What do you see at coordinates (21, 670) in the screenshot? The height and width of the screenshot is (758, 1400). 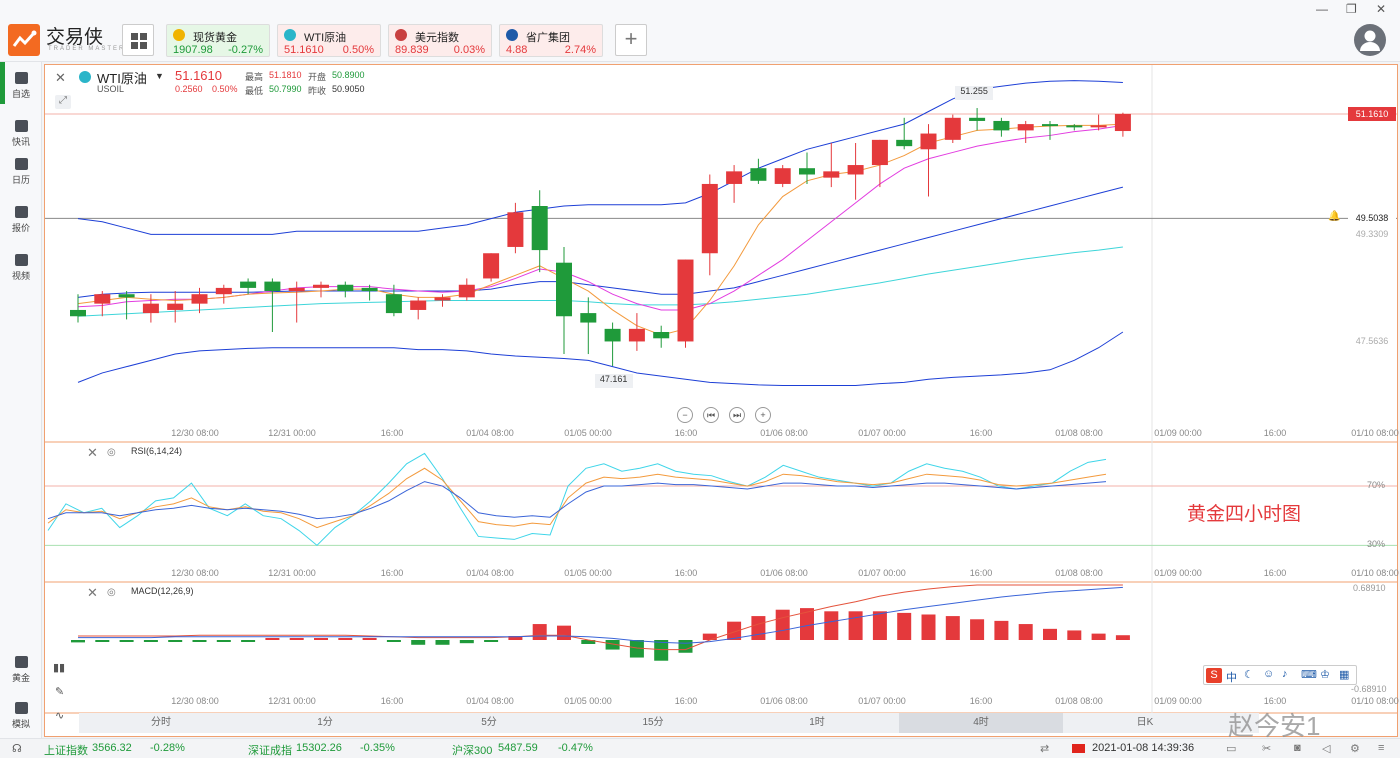 I see `sidebar-item-6: 黄金` at bounding box center [21, 670].